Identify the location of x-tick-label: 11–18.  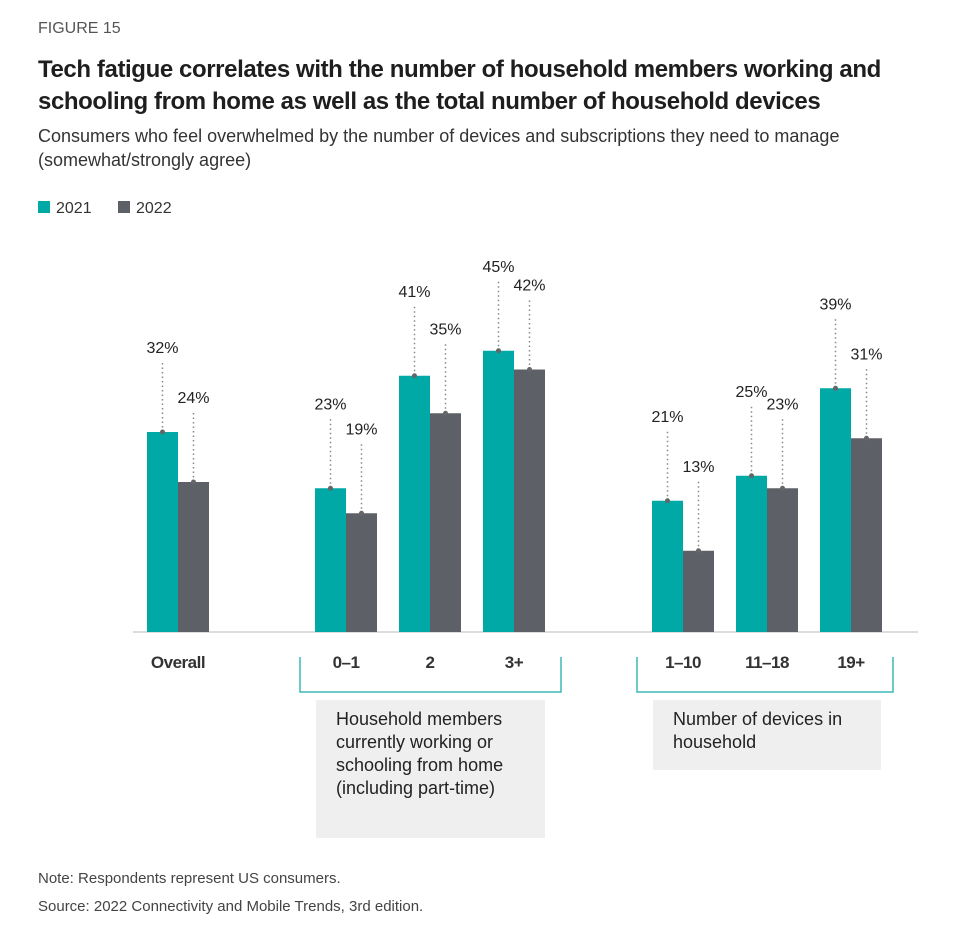
(767, 662).